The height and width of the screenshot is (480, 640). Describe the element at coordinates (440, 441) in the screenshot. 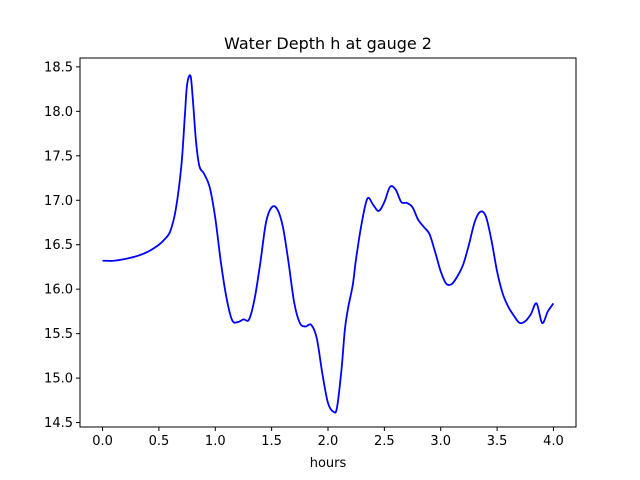

I see `x-tick-label: 3.0` at that location.